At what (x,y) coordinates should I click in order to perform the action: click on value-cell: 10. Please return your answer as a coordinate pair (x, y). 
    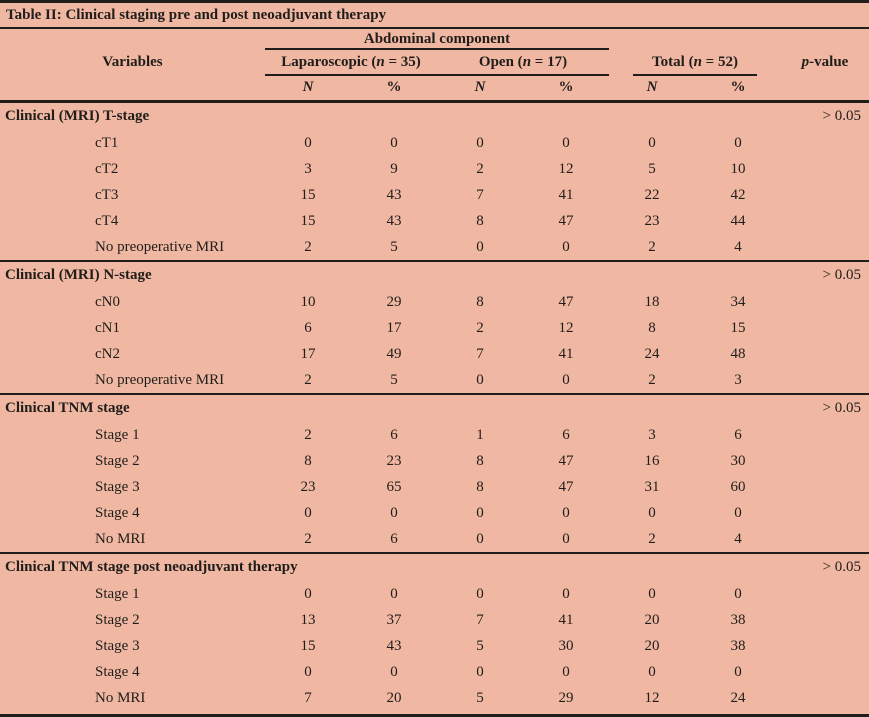
    Looking at the image, I should click on (308, 301).